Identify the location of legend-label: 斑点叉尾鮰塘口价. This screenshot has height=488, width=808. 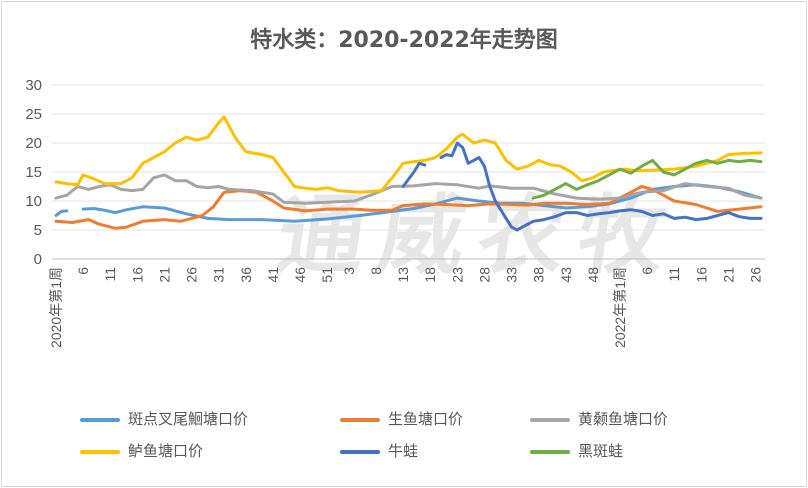
(188, 419).